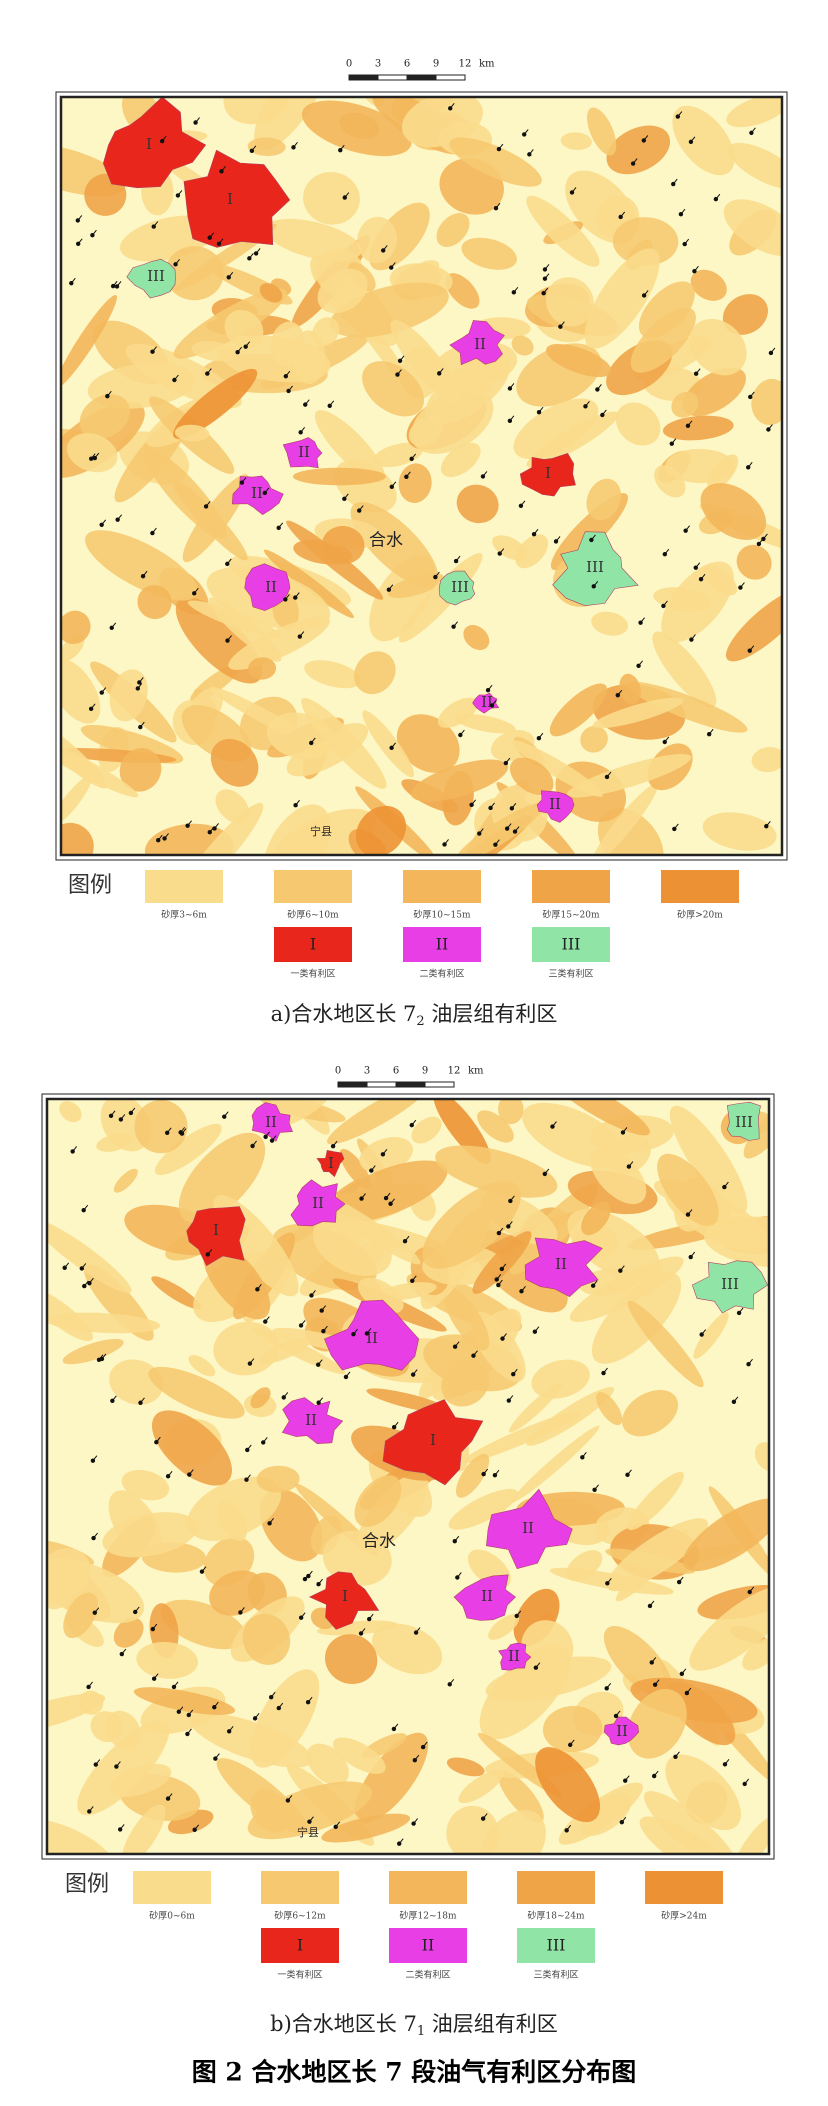 This screenshot has height=2106, width=828. I want to click on caption: a)合水地区长 72 油层组有利区, so click(414, 1015).